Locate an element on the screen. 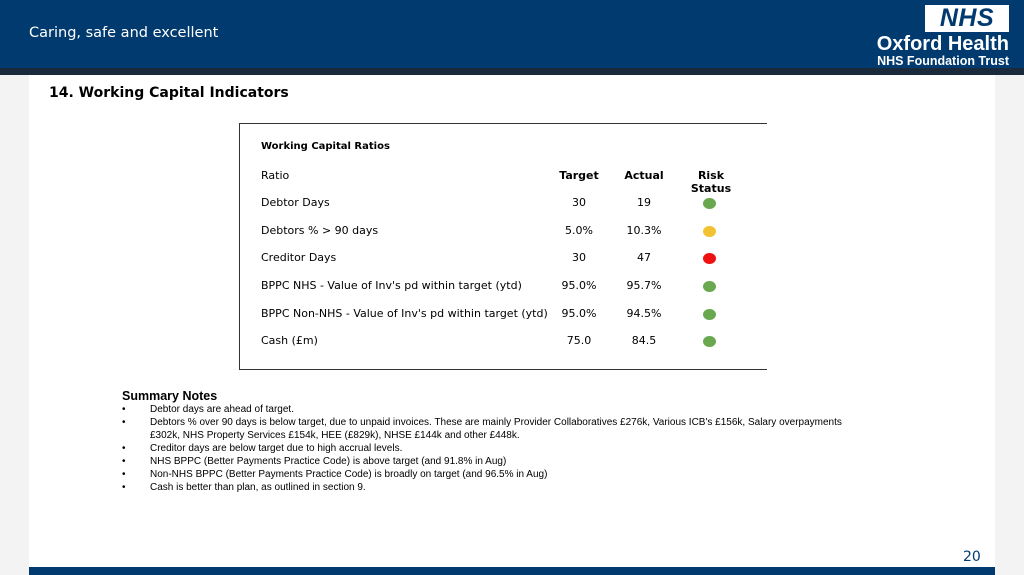 The width and height of the screenshot is (1024, 575). table-row: Cash (£m) 75.0 84.5 is located at coordinates (503, 341).